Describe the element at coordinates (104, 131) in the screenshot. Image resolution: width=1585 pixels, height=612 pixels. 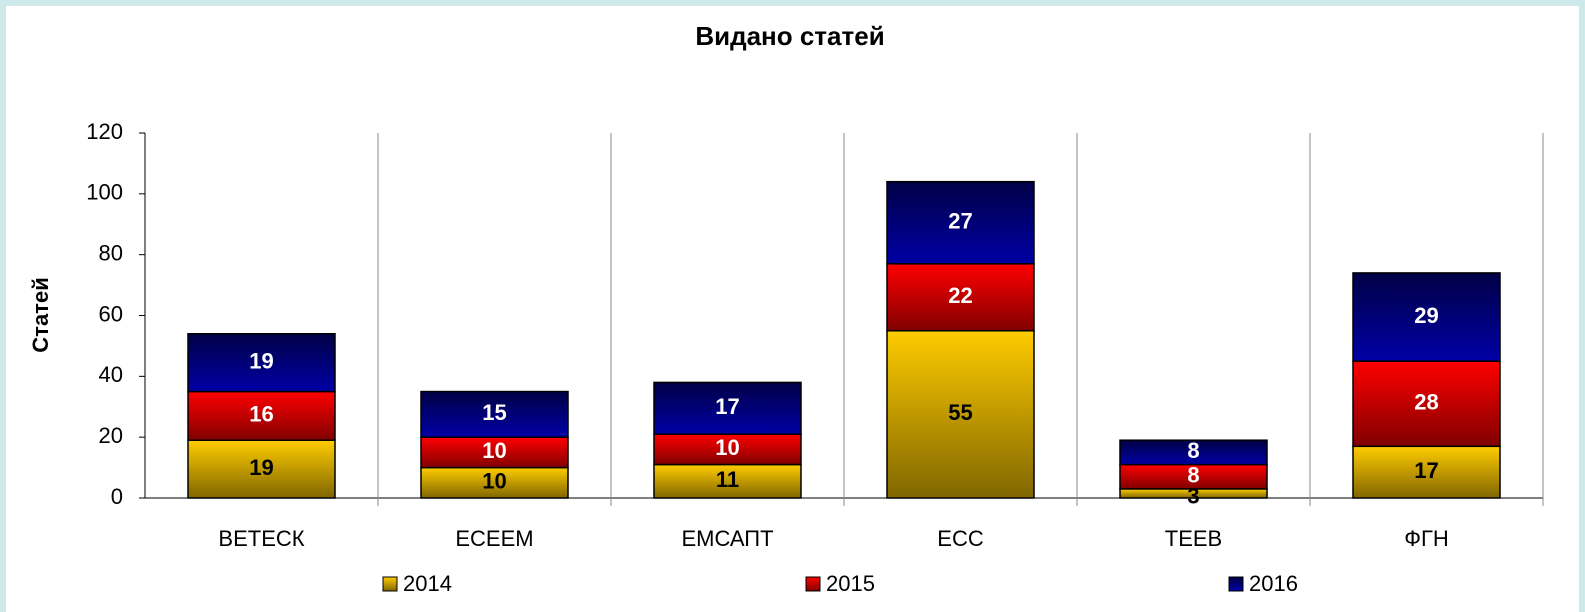
I see `y-tick-label: 120` at that location.